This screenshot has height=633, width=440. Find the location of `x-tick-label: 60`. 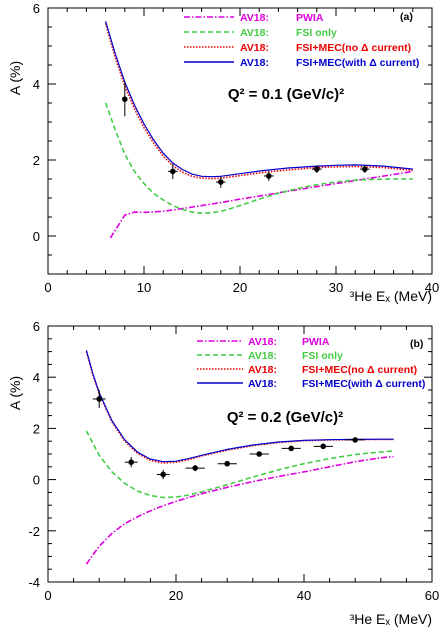

x-tick-label: 60 is located at coordinates (432, 595).